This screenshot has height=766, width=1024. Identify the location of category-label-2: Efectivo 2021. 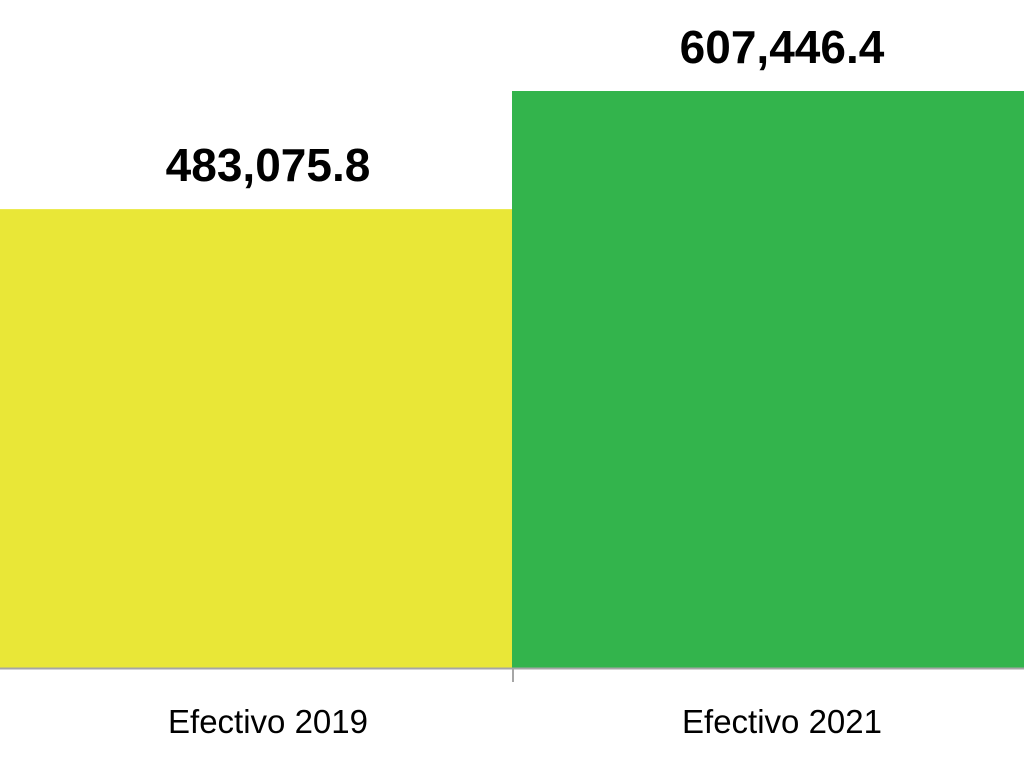
(782, 721).